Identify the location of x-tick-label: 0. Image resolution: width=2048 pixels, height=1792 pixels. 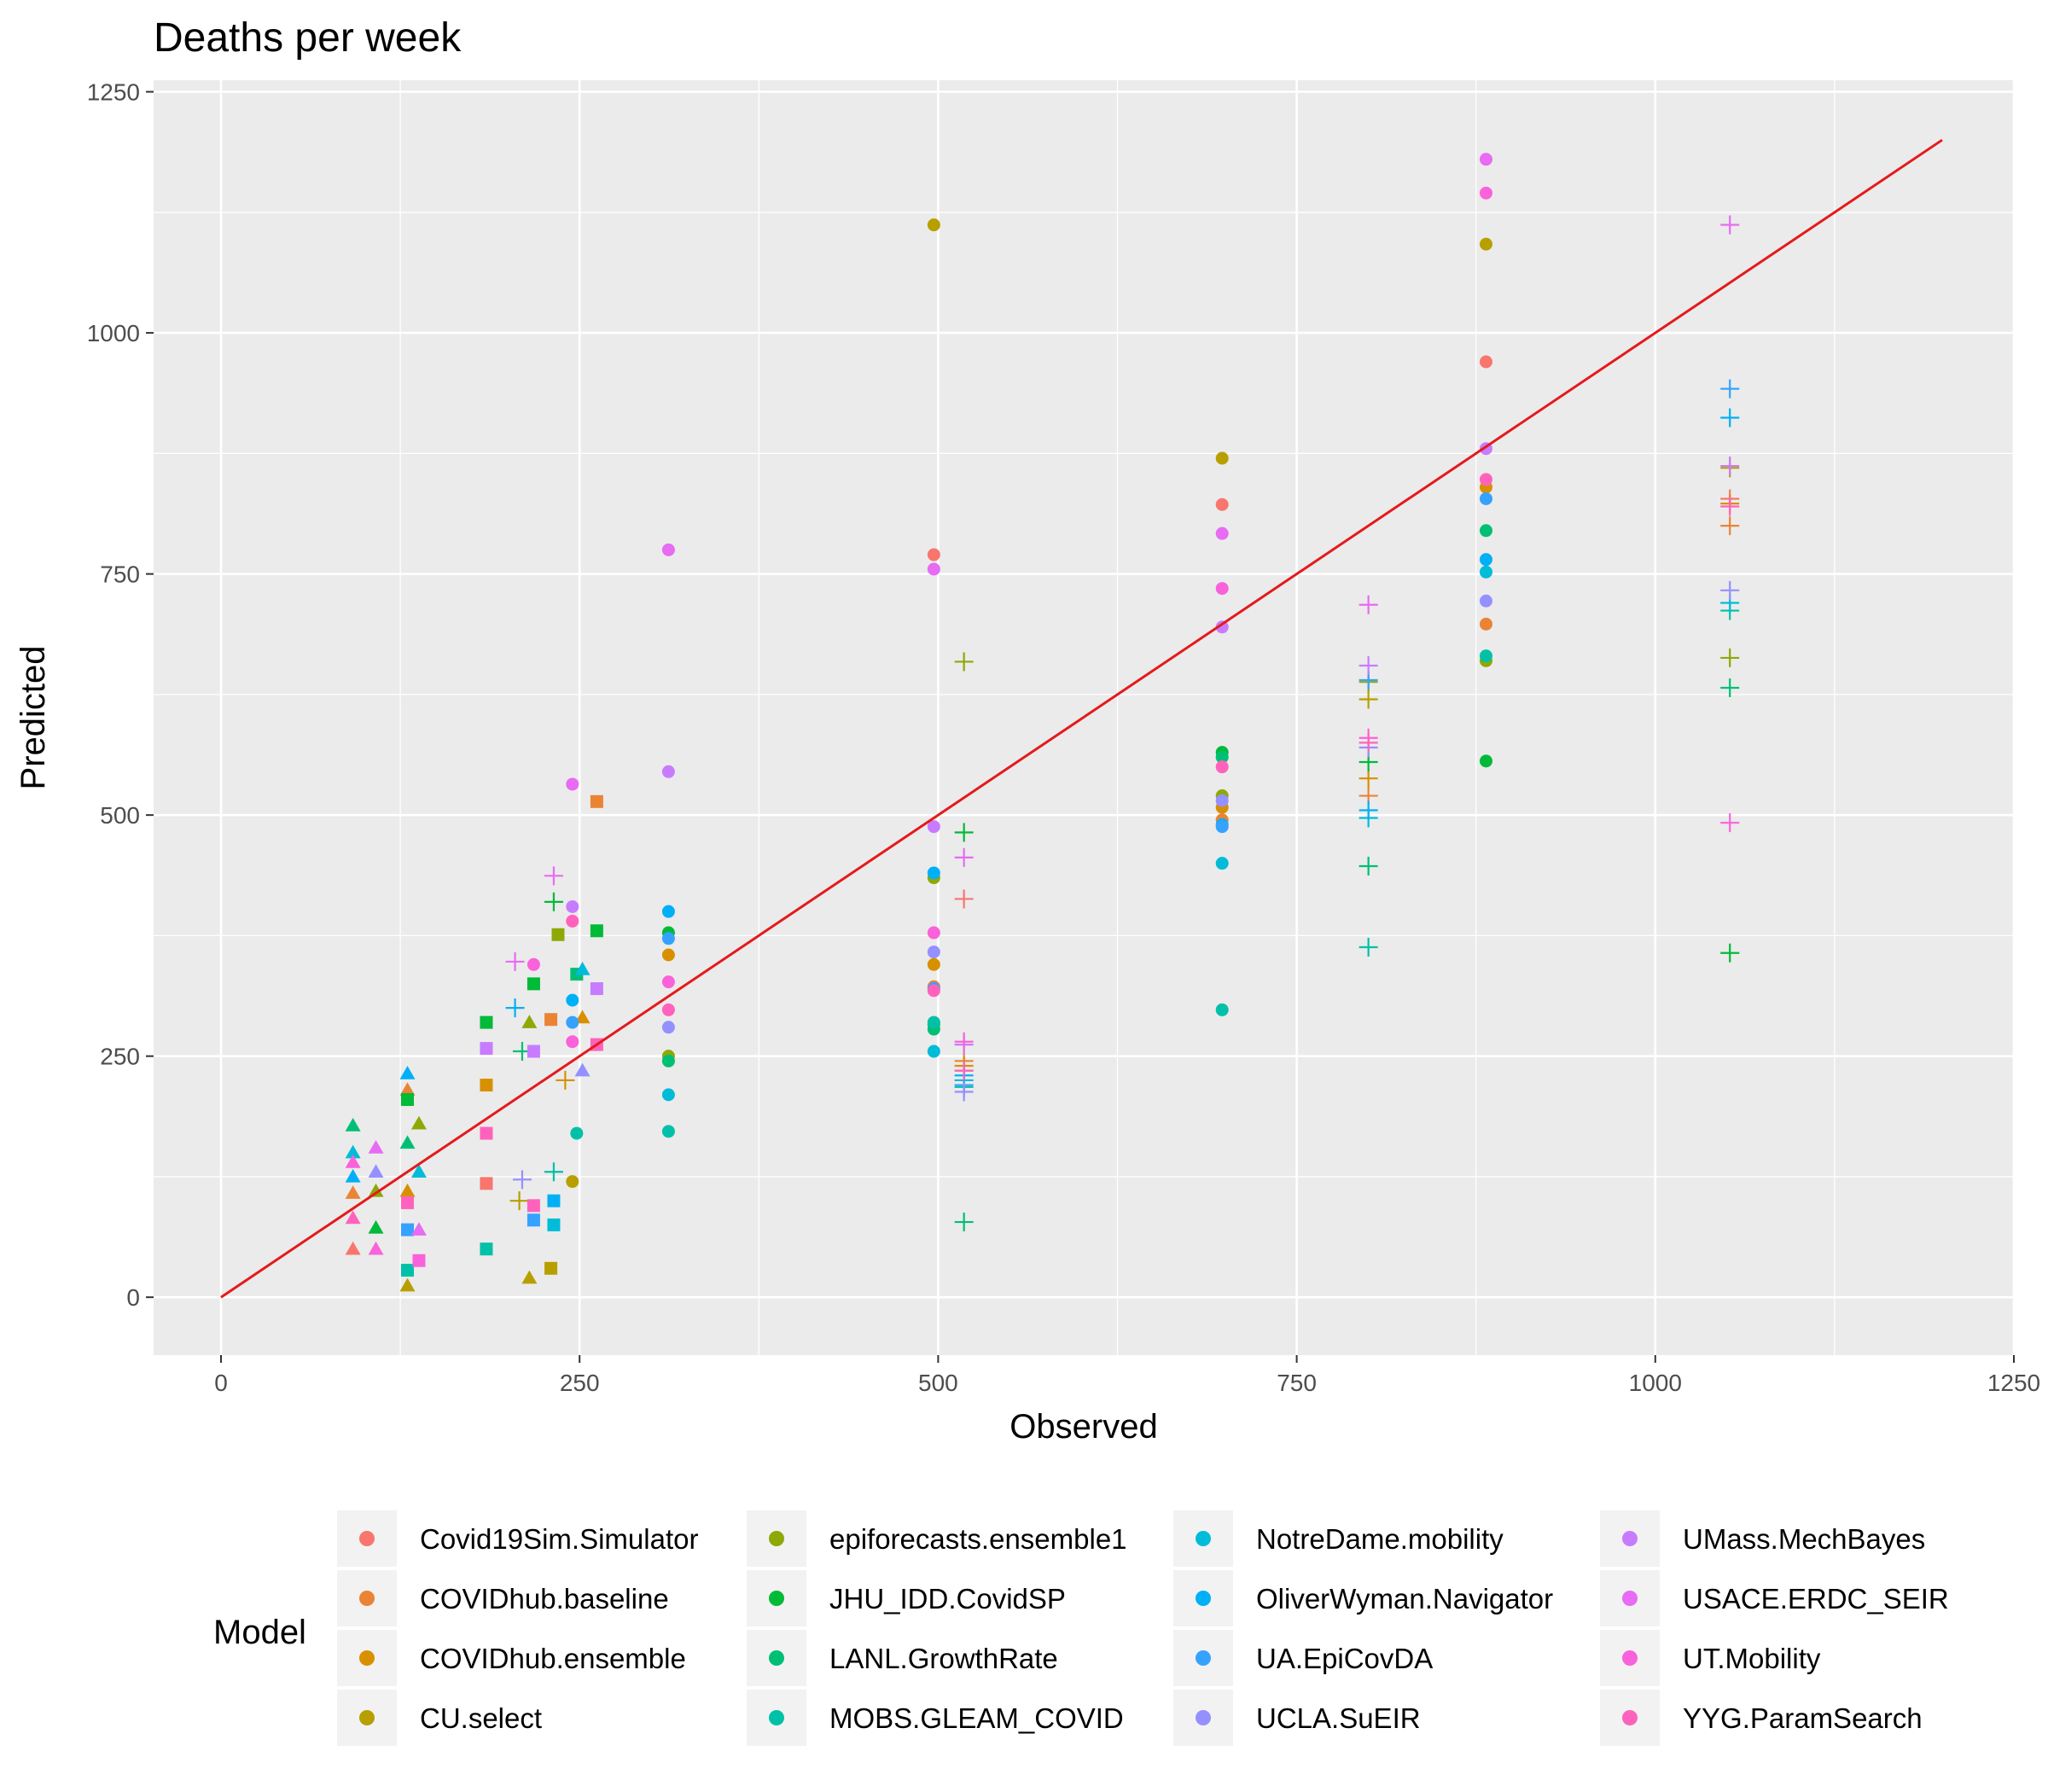
(221, 1383).